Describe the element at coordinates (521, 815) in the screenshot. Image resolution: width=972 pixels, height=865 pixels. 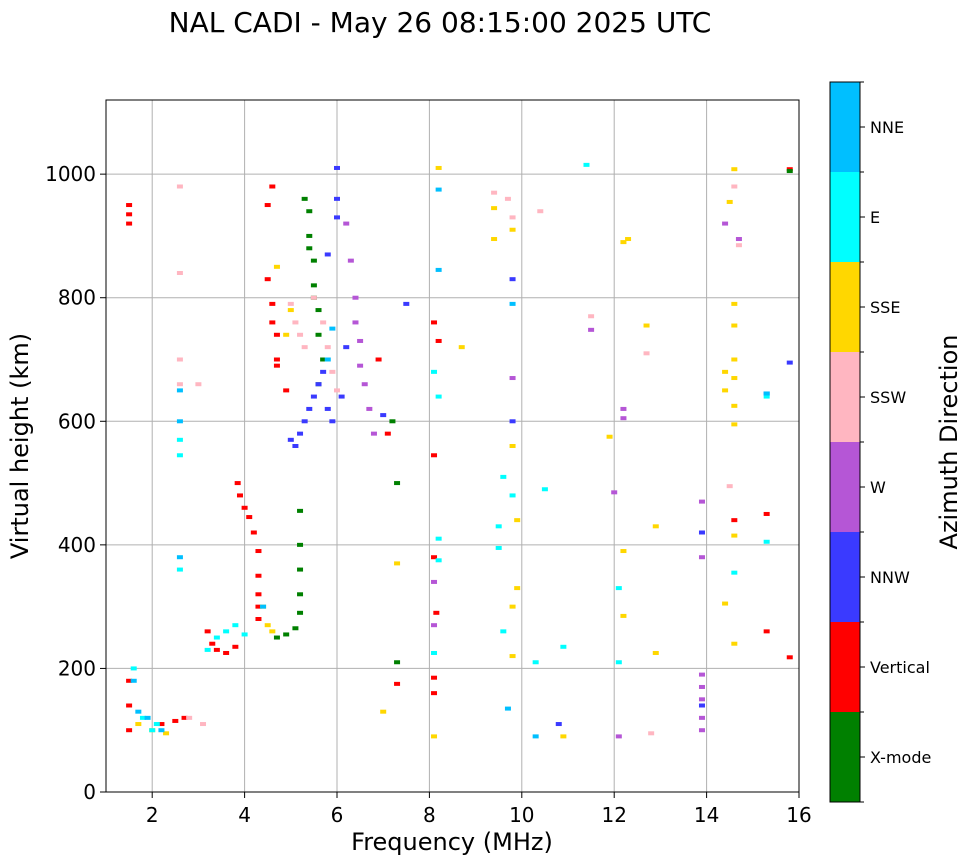
I see `x-tick-label: 10` at that location.